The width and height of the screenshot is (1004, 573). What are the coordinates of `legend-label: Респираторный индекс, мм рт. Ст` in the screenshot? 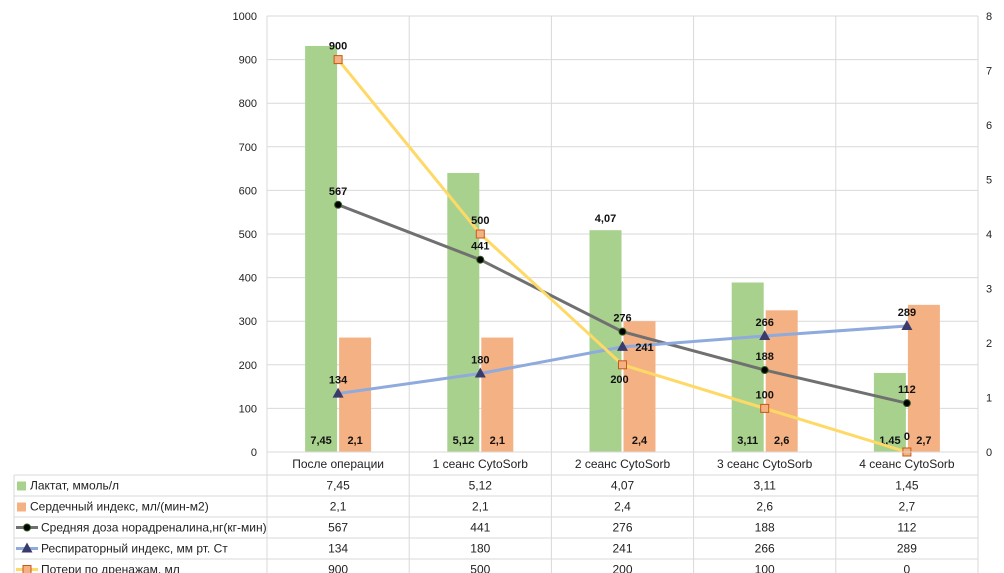 It's located at (134, 549).